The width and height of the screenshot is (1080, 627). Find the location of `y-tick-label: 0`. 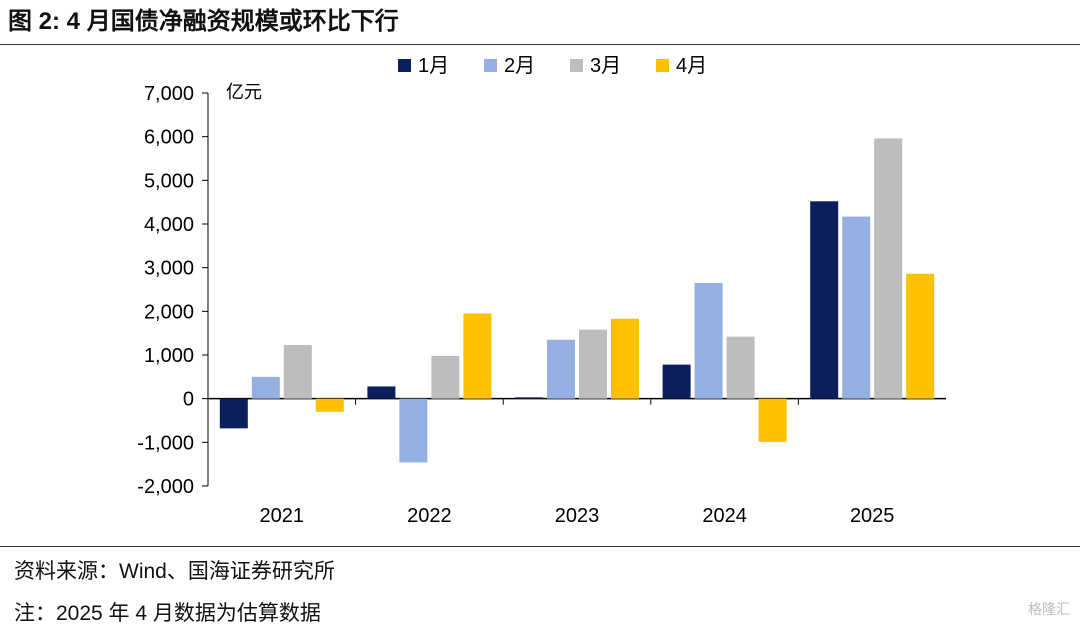

y-tick-label: 0 is located at coordinates (188, 400).